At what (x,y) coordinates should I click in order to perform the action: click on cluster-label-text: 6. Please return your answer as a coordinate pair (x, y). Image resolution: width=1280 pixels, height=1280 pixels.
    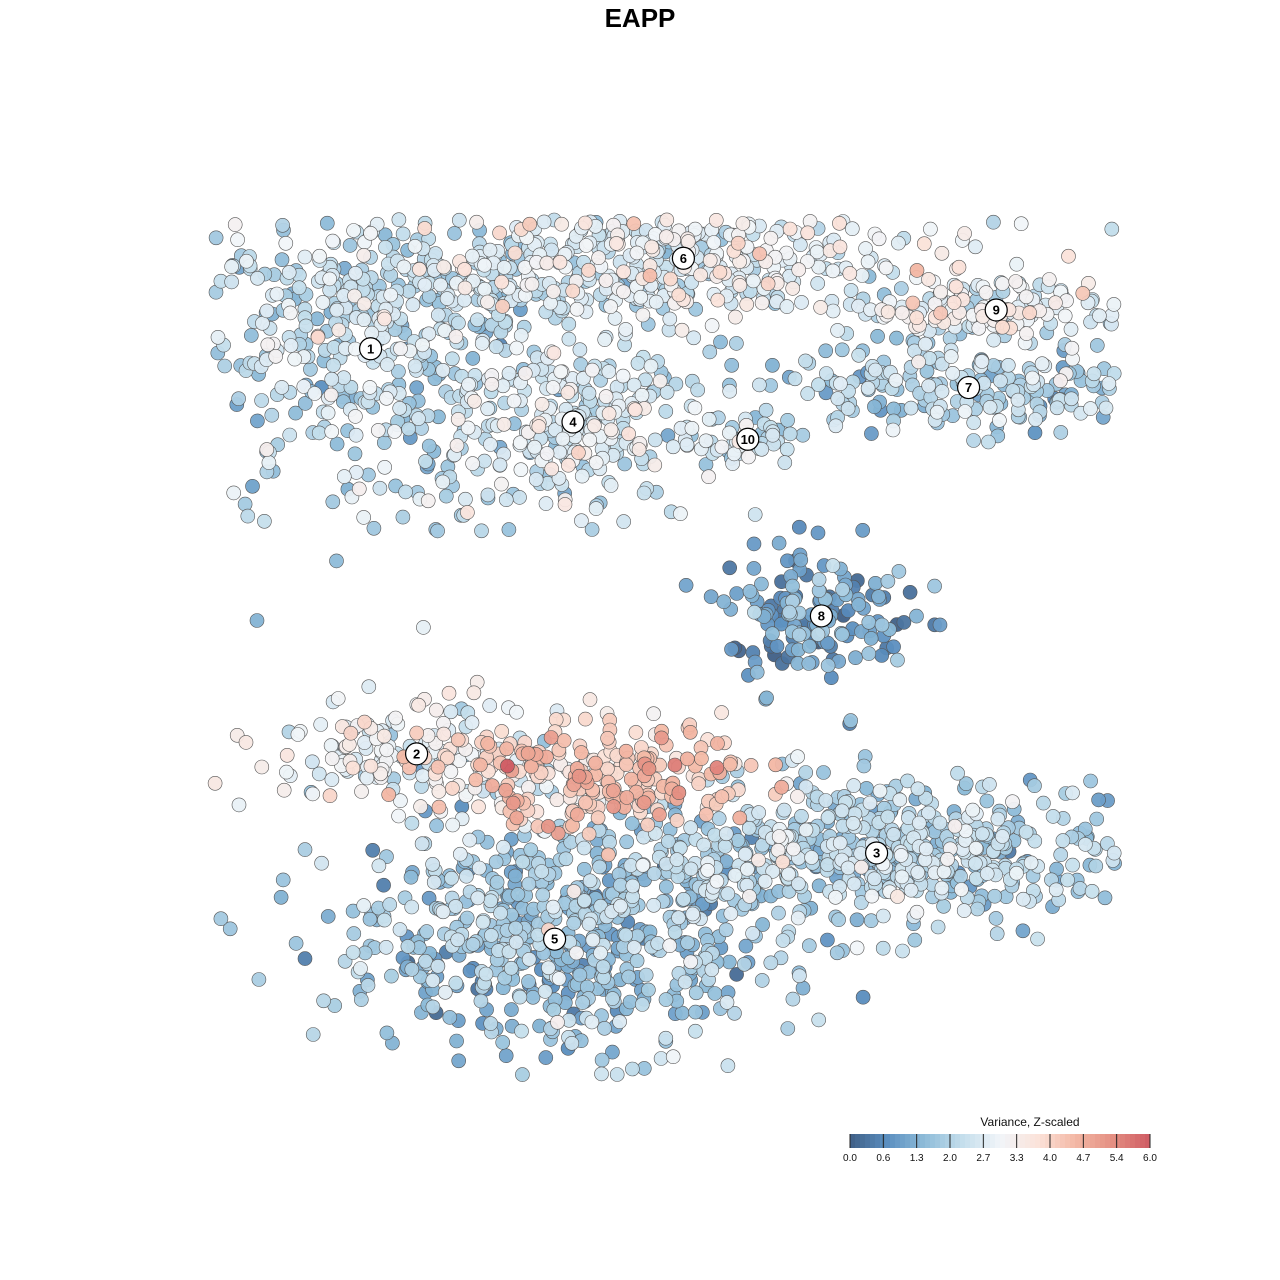
    Looking at the image, I should click on (683, 258).